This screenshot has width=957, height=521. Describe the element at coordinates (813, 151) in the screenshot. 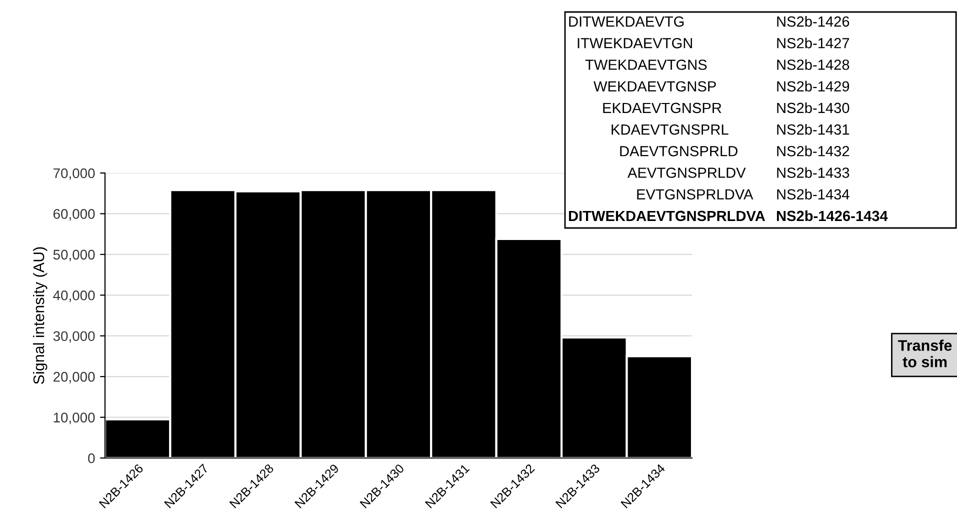

I see `text: NS2b-1432` at that location.